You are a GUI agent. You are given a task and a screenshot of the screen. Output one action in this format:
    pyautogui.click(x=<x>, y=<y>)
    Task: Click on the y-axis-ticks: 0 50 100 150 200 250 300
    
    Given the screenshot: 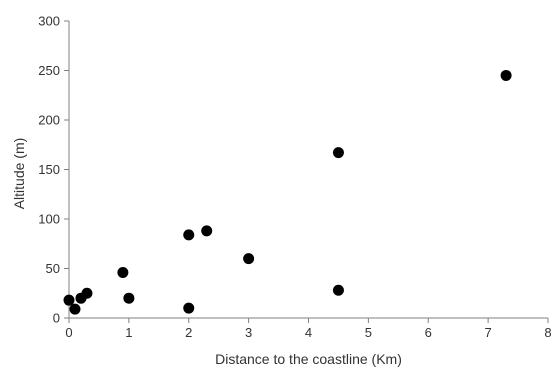 What is the action you would take?
    pyautogui.click(x=53, y=170)
    